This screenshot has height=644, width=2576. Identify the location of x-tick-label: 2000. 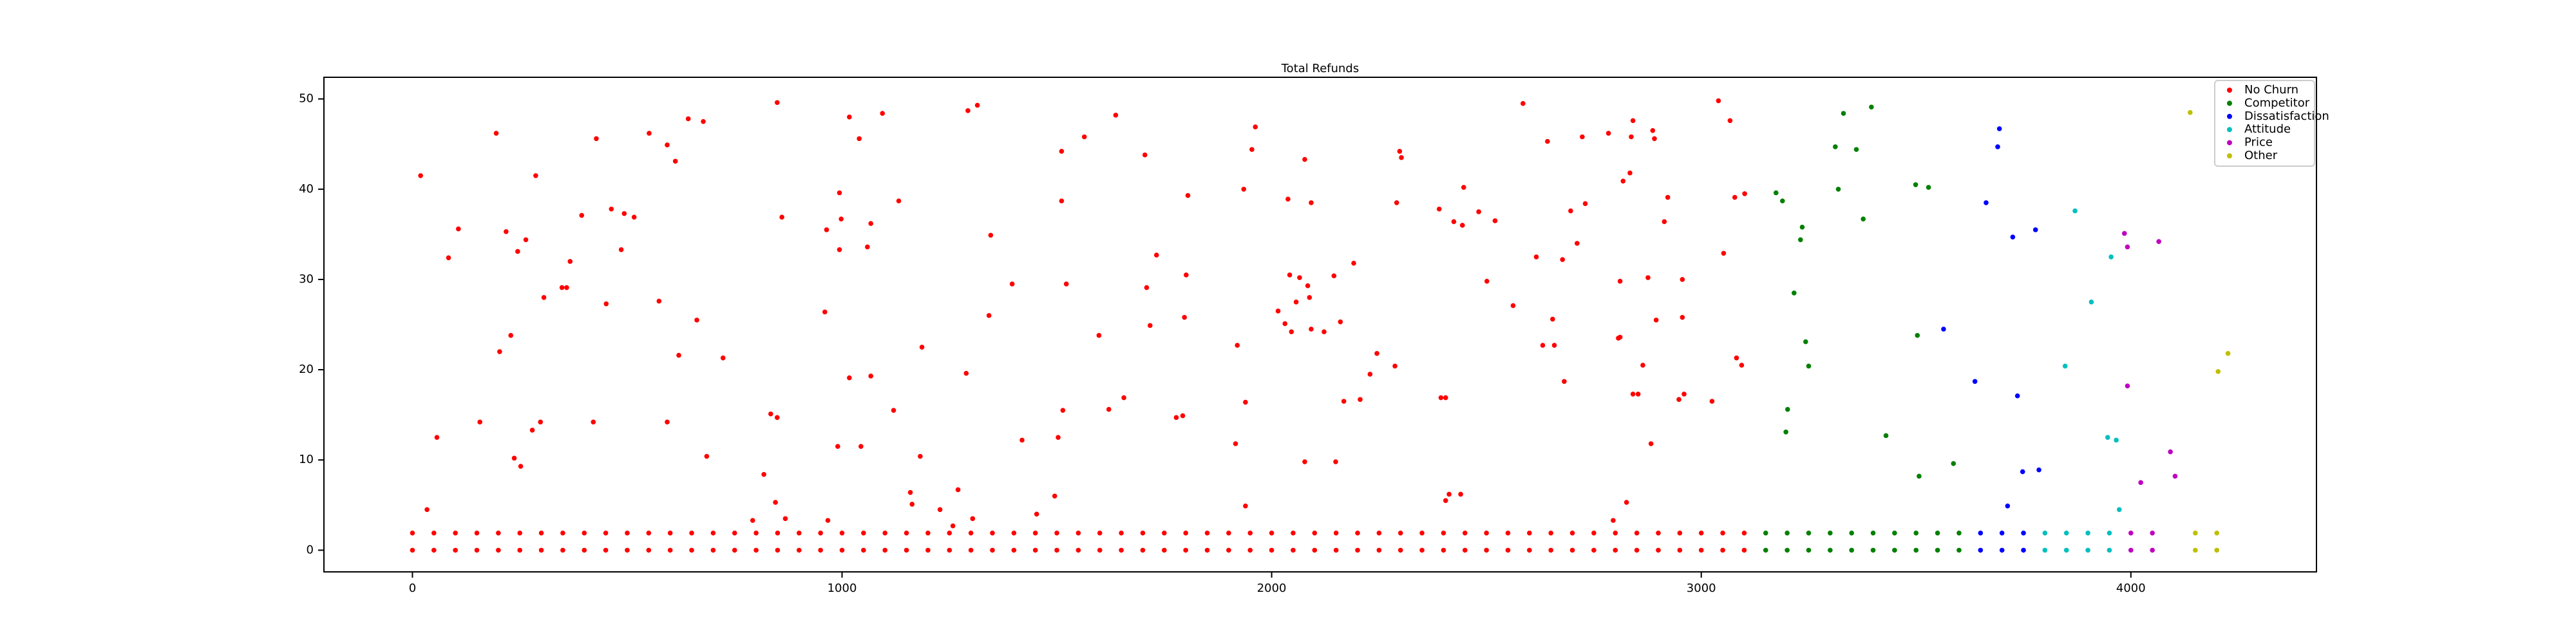
(1272, 588).